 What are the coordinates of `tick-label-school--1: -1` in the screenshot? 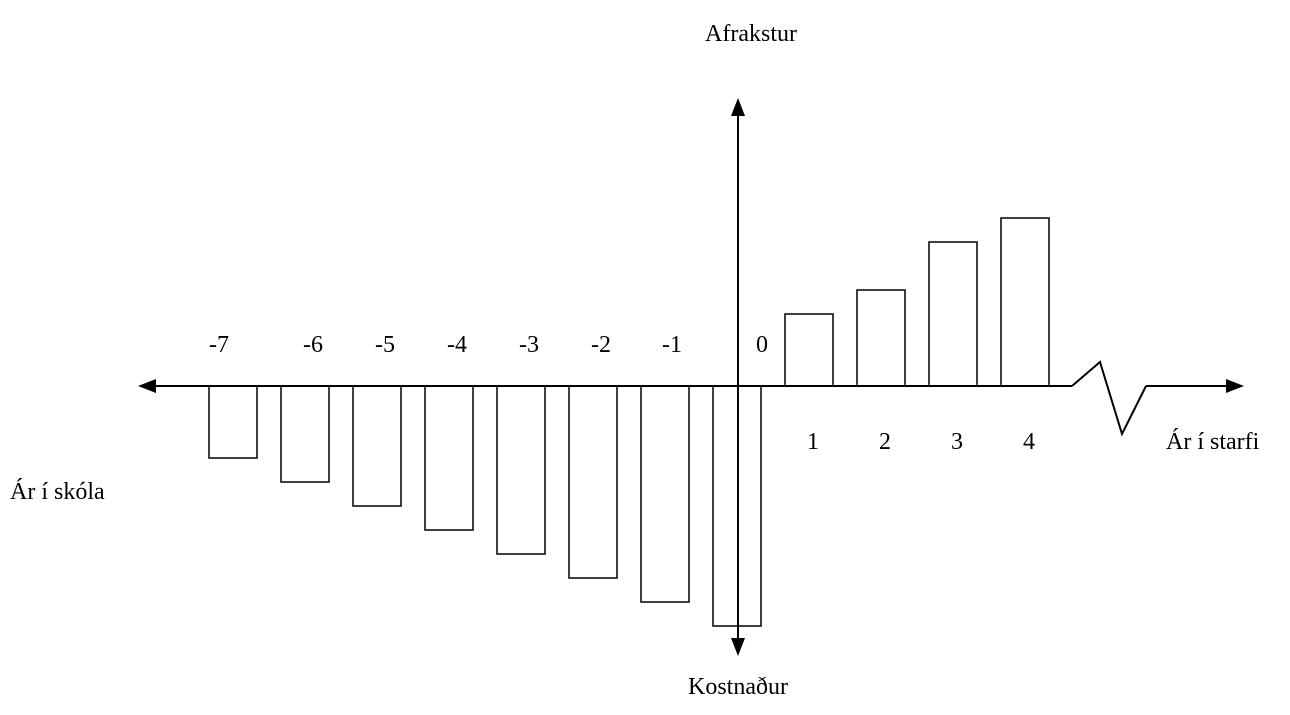 It's located at (672, 345).